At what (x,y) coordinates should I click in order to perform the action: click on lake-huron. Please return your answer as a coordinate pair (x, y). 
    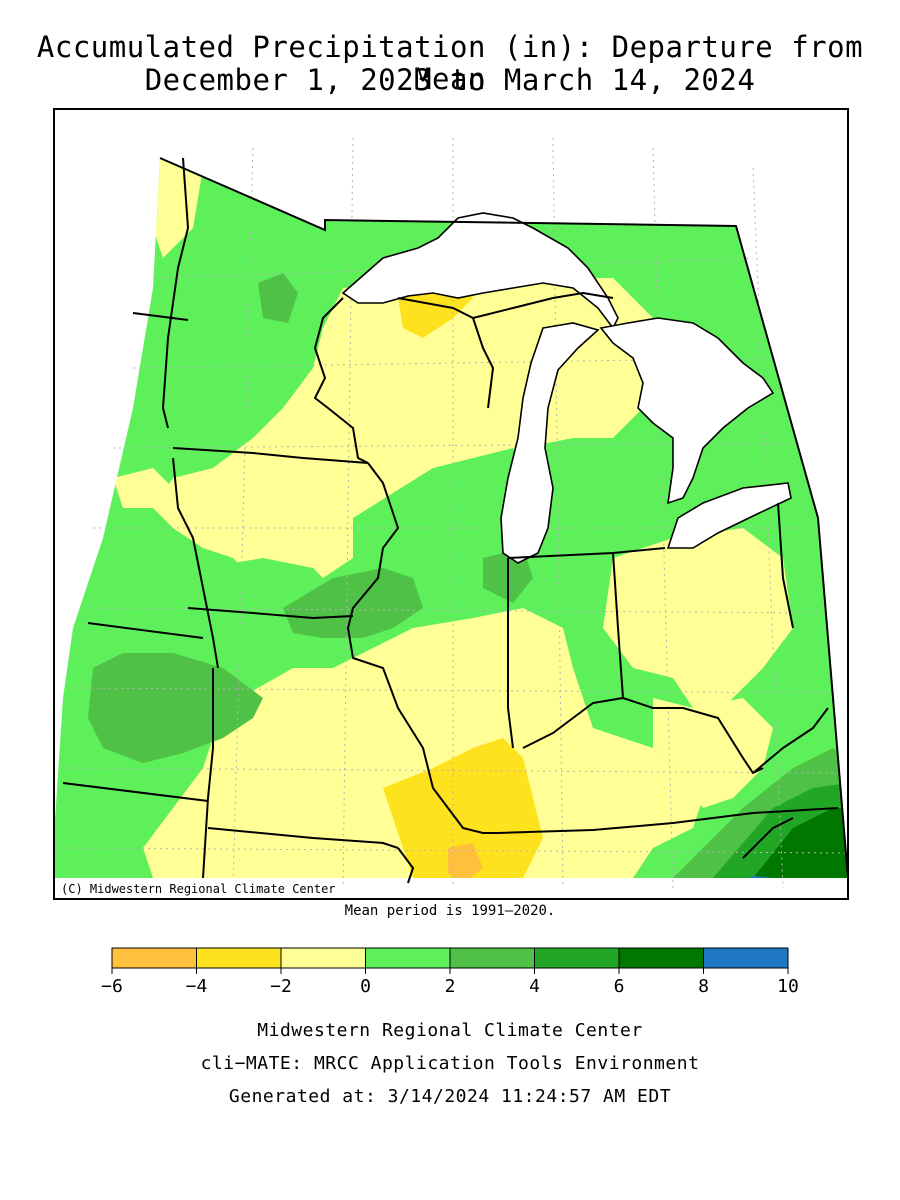
    Looking at the image, I should click on (687, 411).